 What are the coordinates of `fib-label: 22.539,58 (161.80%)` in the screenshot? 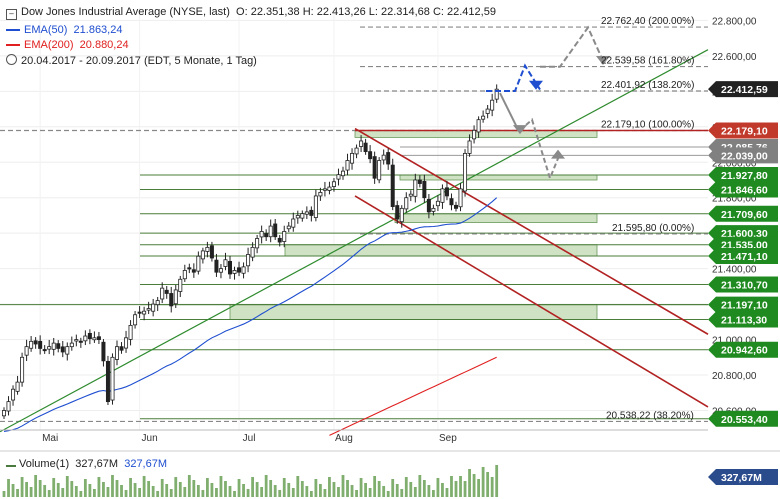 It's located at (647, 61).